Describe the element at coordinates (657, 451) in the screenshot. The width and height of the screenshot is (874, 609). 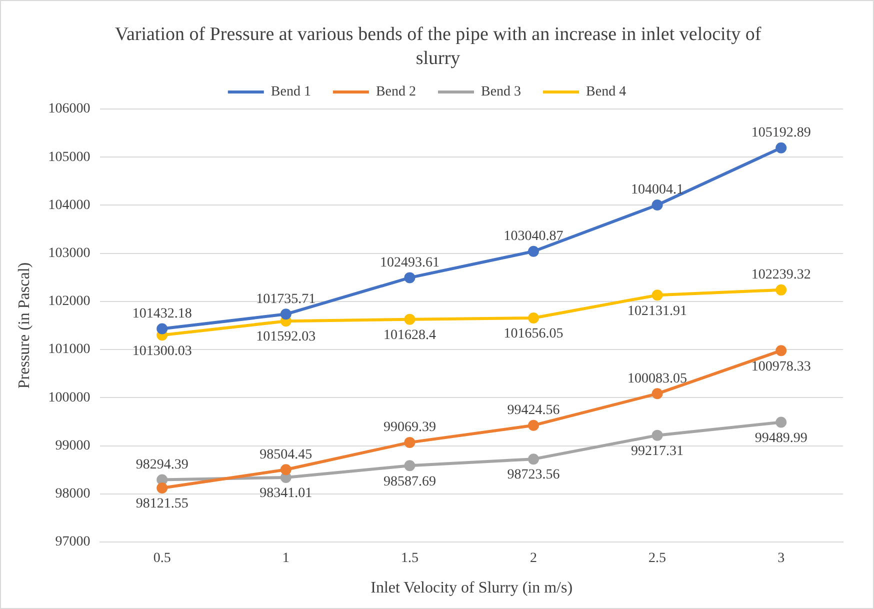
I see `data-label: 99217.31` at that location.